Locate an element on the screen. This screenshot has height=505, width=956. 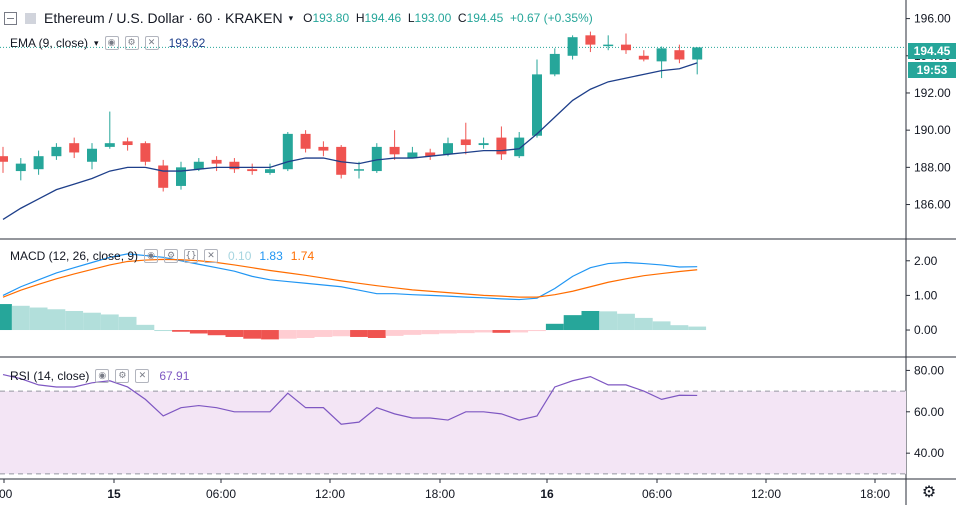
symbol-name: Ethereum / U.S. Dollar is located at coordinates (114, 18).